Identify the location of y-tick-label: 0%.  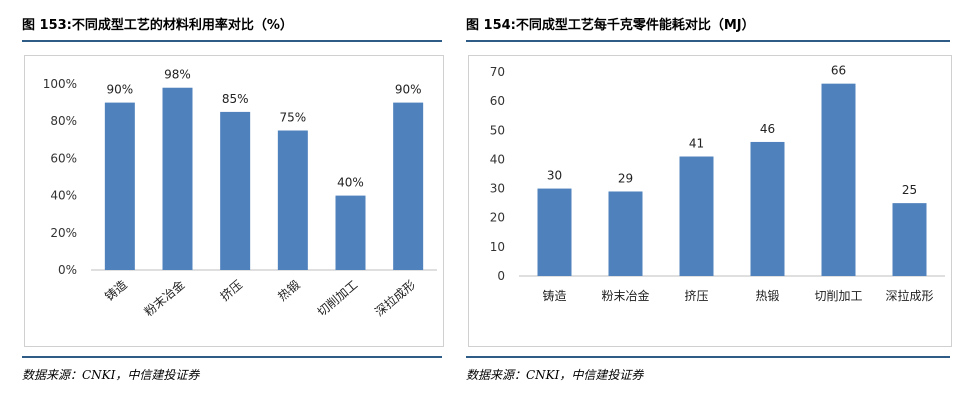
(67, 270).